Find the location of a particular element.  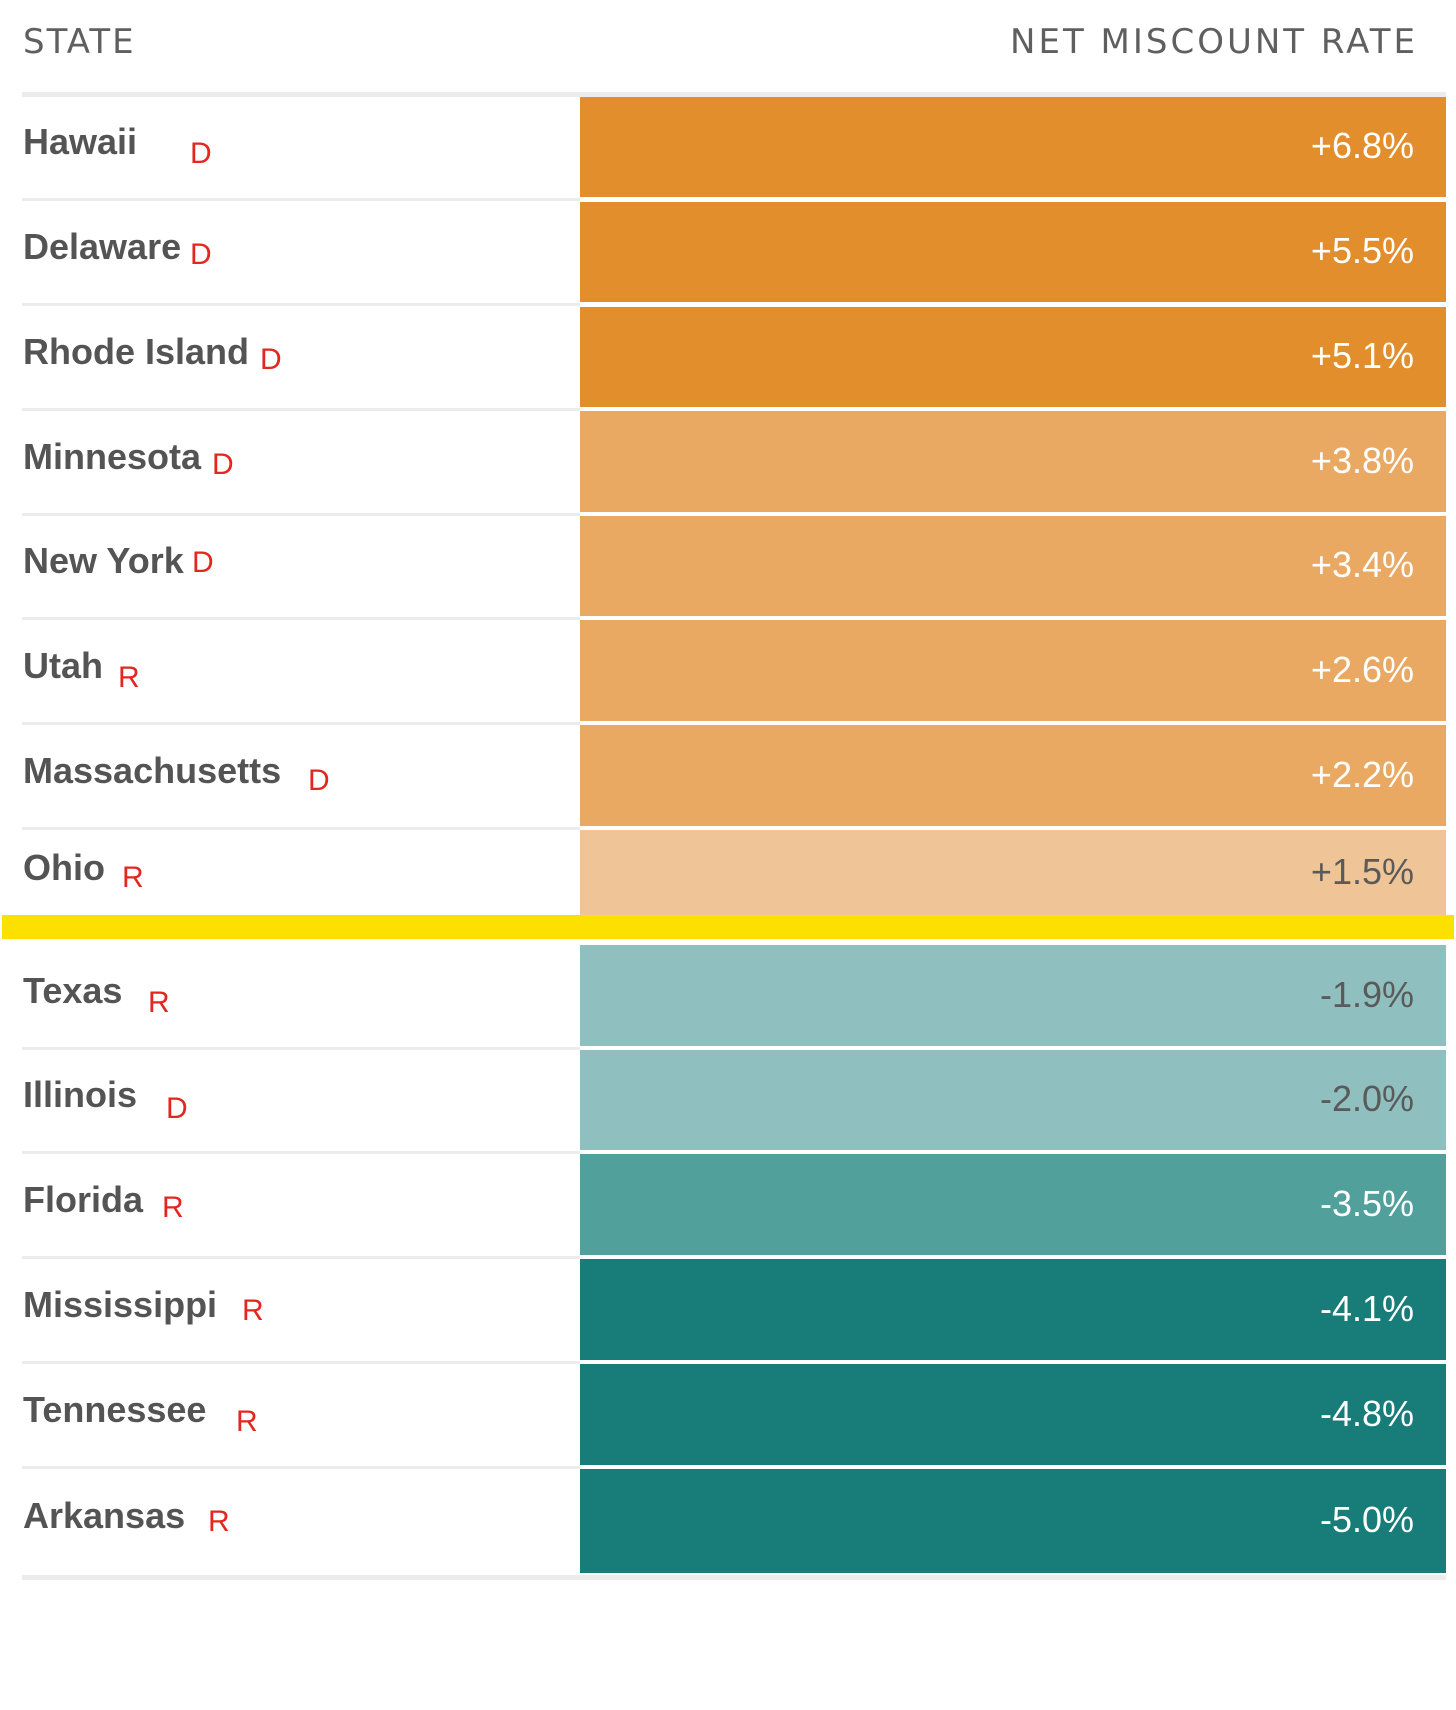

rate-value: -1.9% is located at coordinates (1366, 994).